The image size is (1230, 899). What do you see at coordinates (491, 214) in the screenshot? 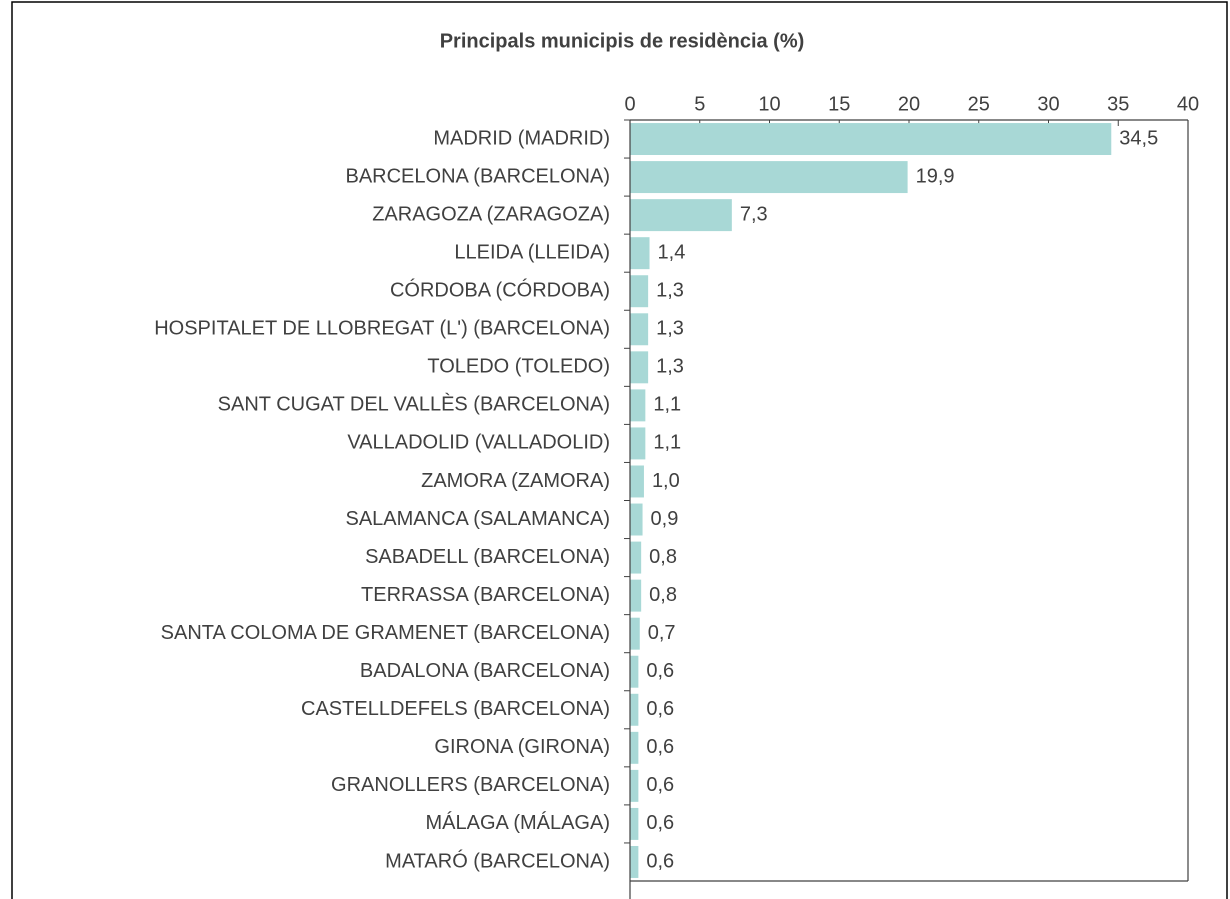
I see `y-tick-label: ZARAGOZA (ZARAGOZA)` at bounding box center [491, 214].